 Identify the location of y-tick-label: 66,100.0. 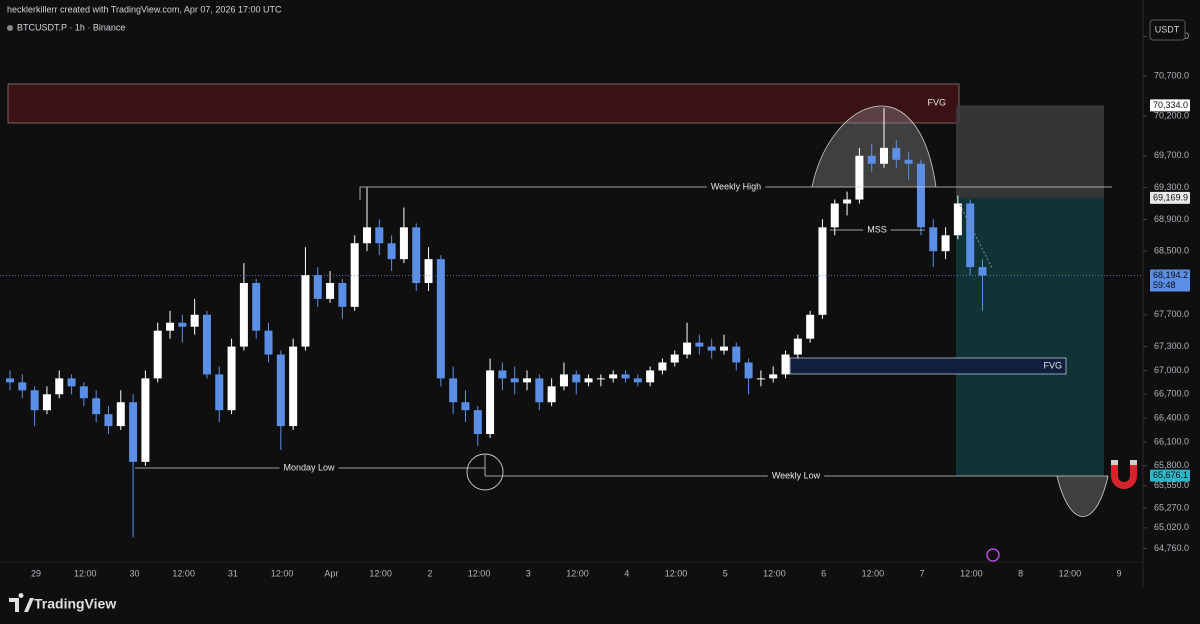
(1171, 441).